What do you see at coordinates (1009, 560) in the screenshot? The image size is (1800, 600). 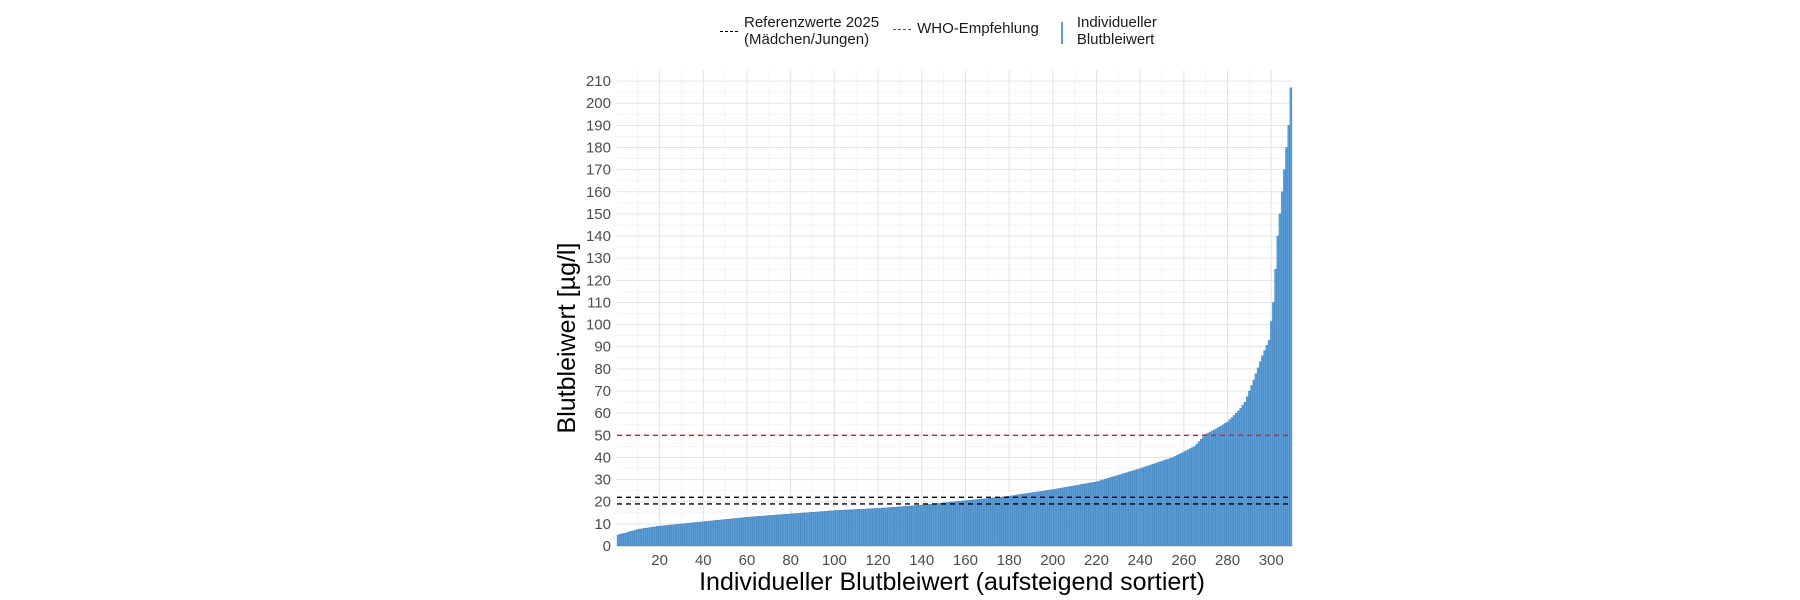 I see `x-tick-label: 180` at bounding box center [1009, 560].